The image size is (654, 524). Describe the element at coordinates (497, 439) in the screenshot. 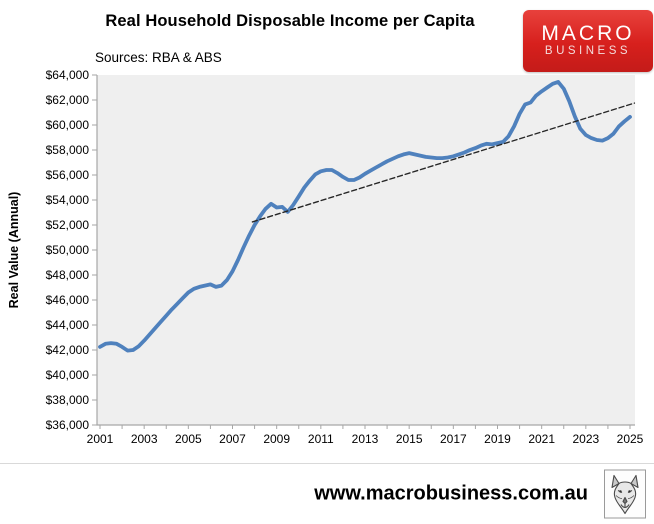

I see `x-tick-label: 2019` at that location.